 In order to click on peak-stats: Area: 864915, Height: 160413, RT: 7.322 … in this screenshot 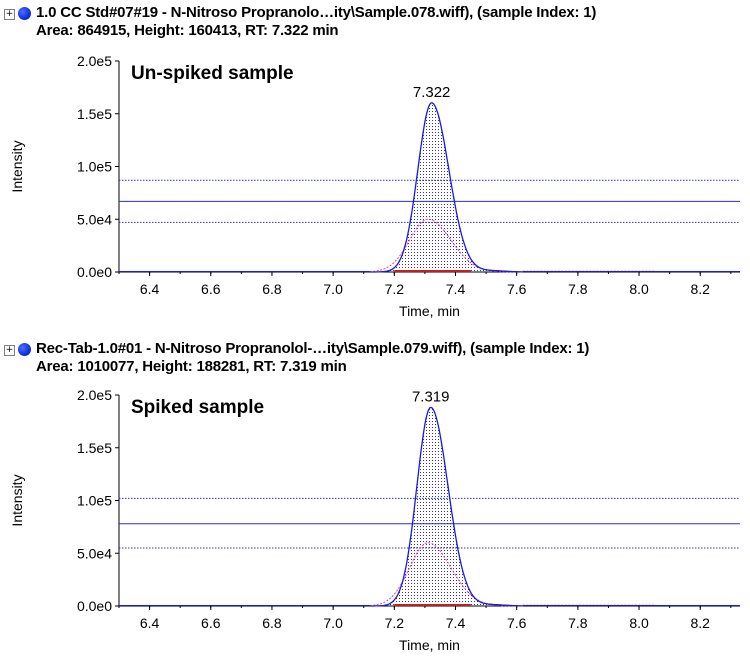, I will do `click(187, 30)`.